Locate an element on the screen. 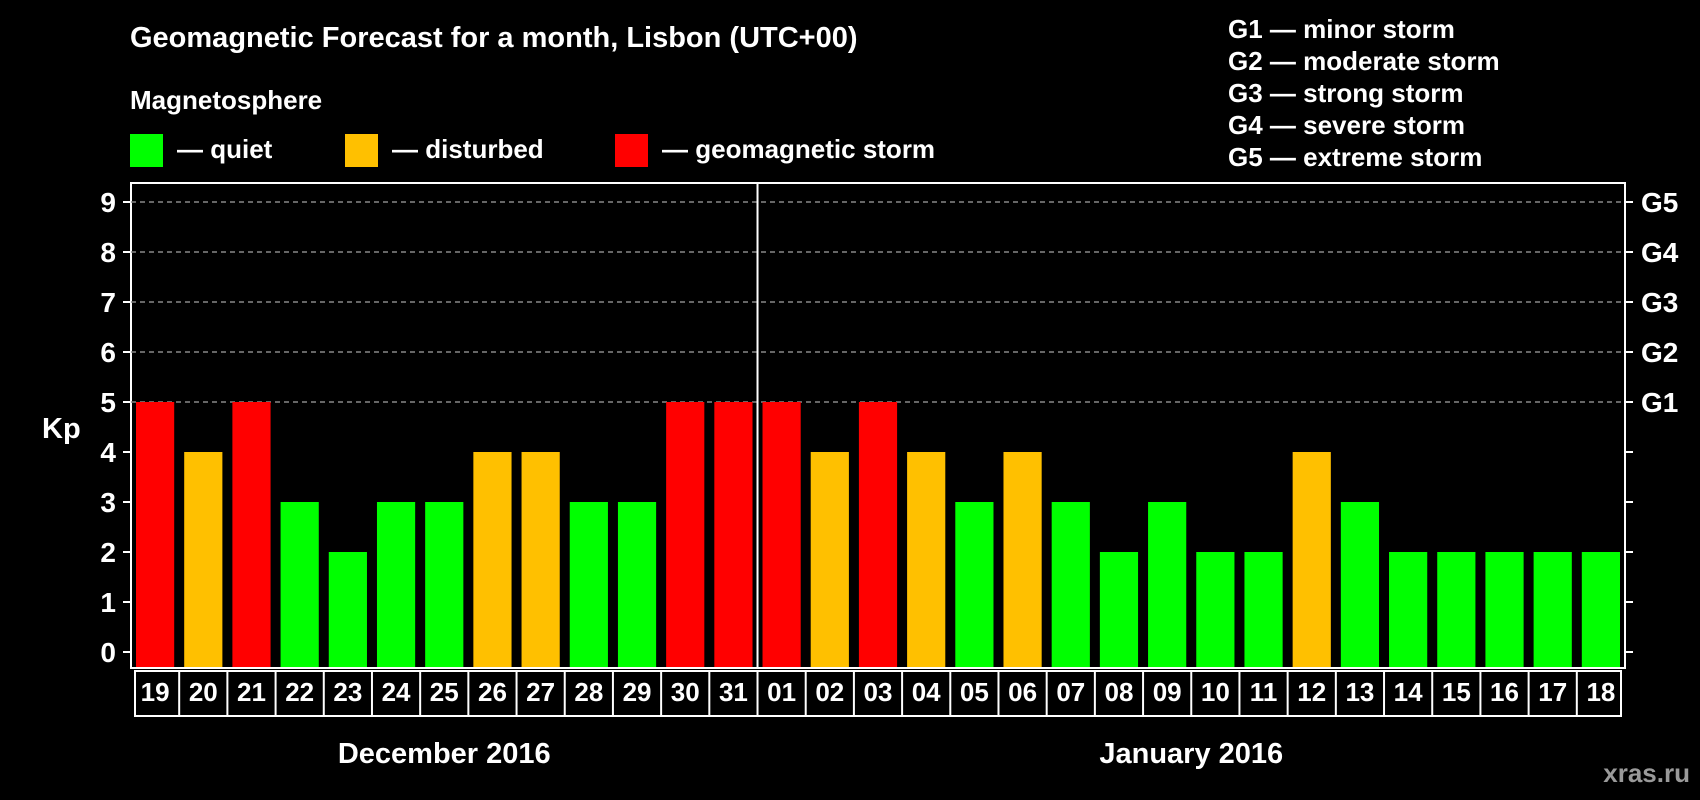 This screenshot has height=800, width=1700. month-label: January 2016 is located at coordinates (1191, 754).